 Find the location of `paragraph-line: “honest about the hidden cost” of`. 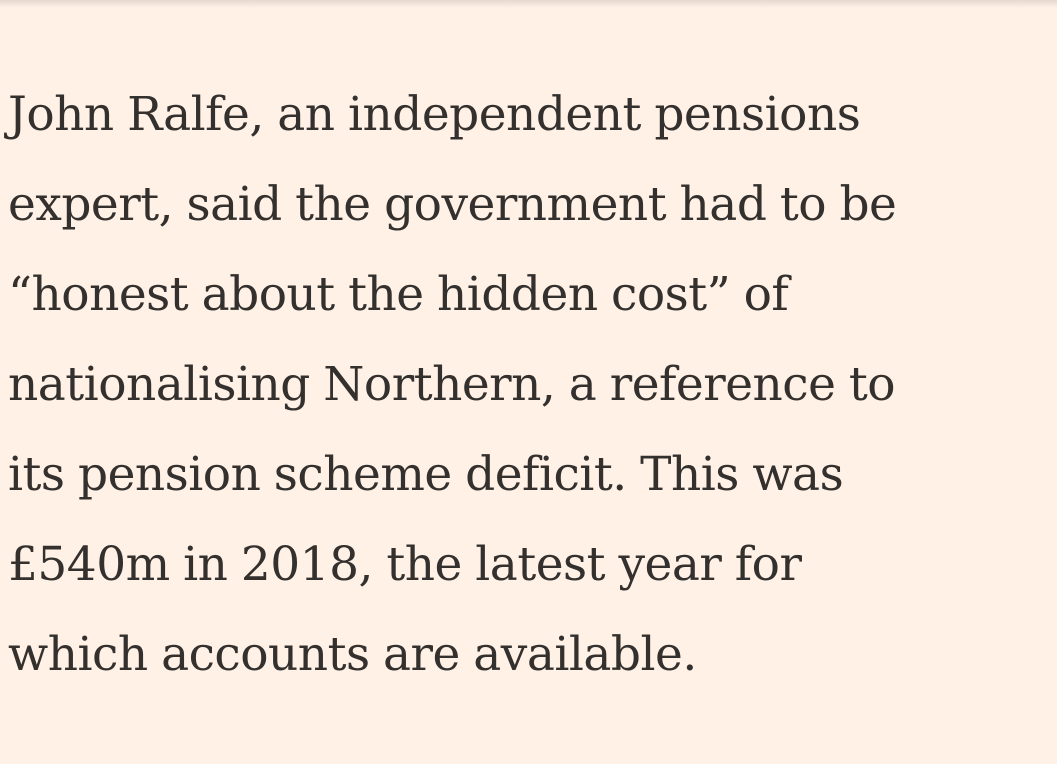

paragraph-line: “honest about the hidden cost” of is located at coordinates (398, 294).